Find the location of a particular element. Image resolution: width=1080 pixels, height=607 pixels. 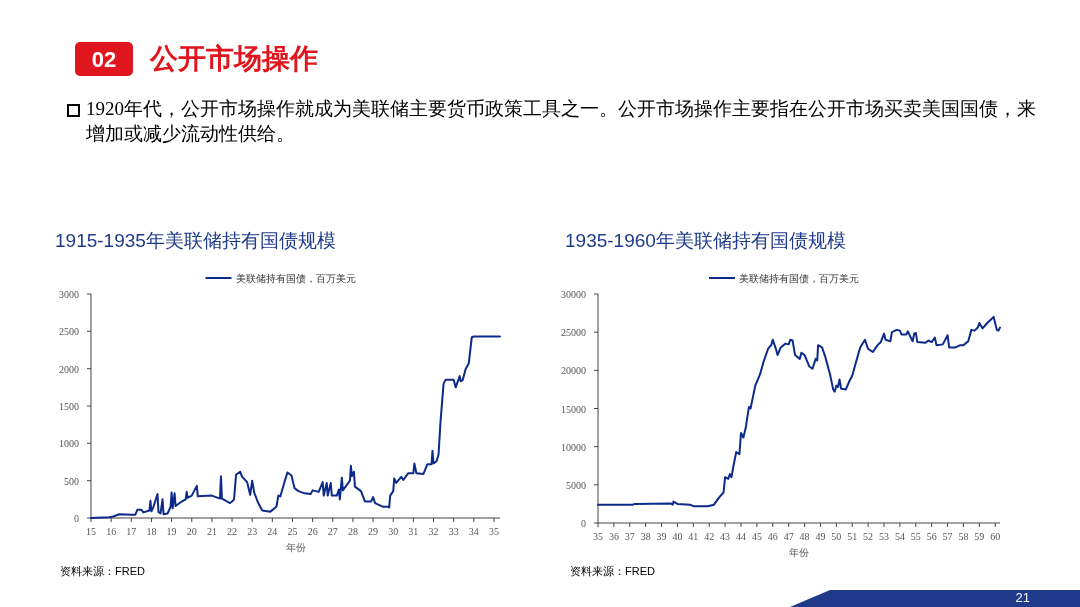

x-tick-label: 27 is located at coordinates (332, 531).